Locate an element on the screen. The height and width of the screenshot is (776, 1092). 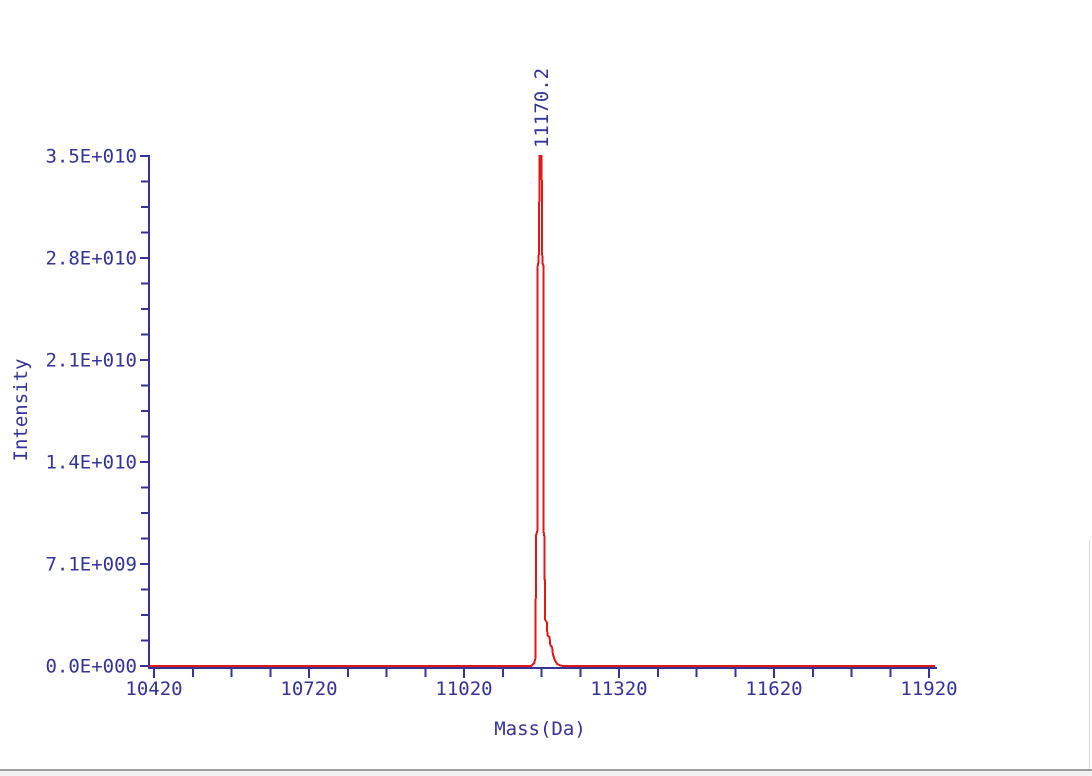
y-tick-label: 2.1E+010 is located at coordinates (91, 361).